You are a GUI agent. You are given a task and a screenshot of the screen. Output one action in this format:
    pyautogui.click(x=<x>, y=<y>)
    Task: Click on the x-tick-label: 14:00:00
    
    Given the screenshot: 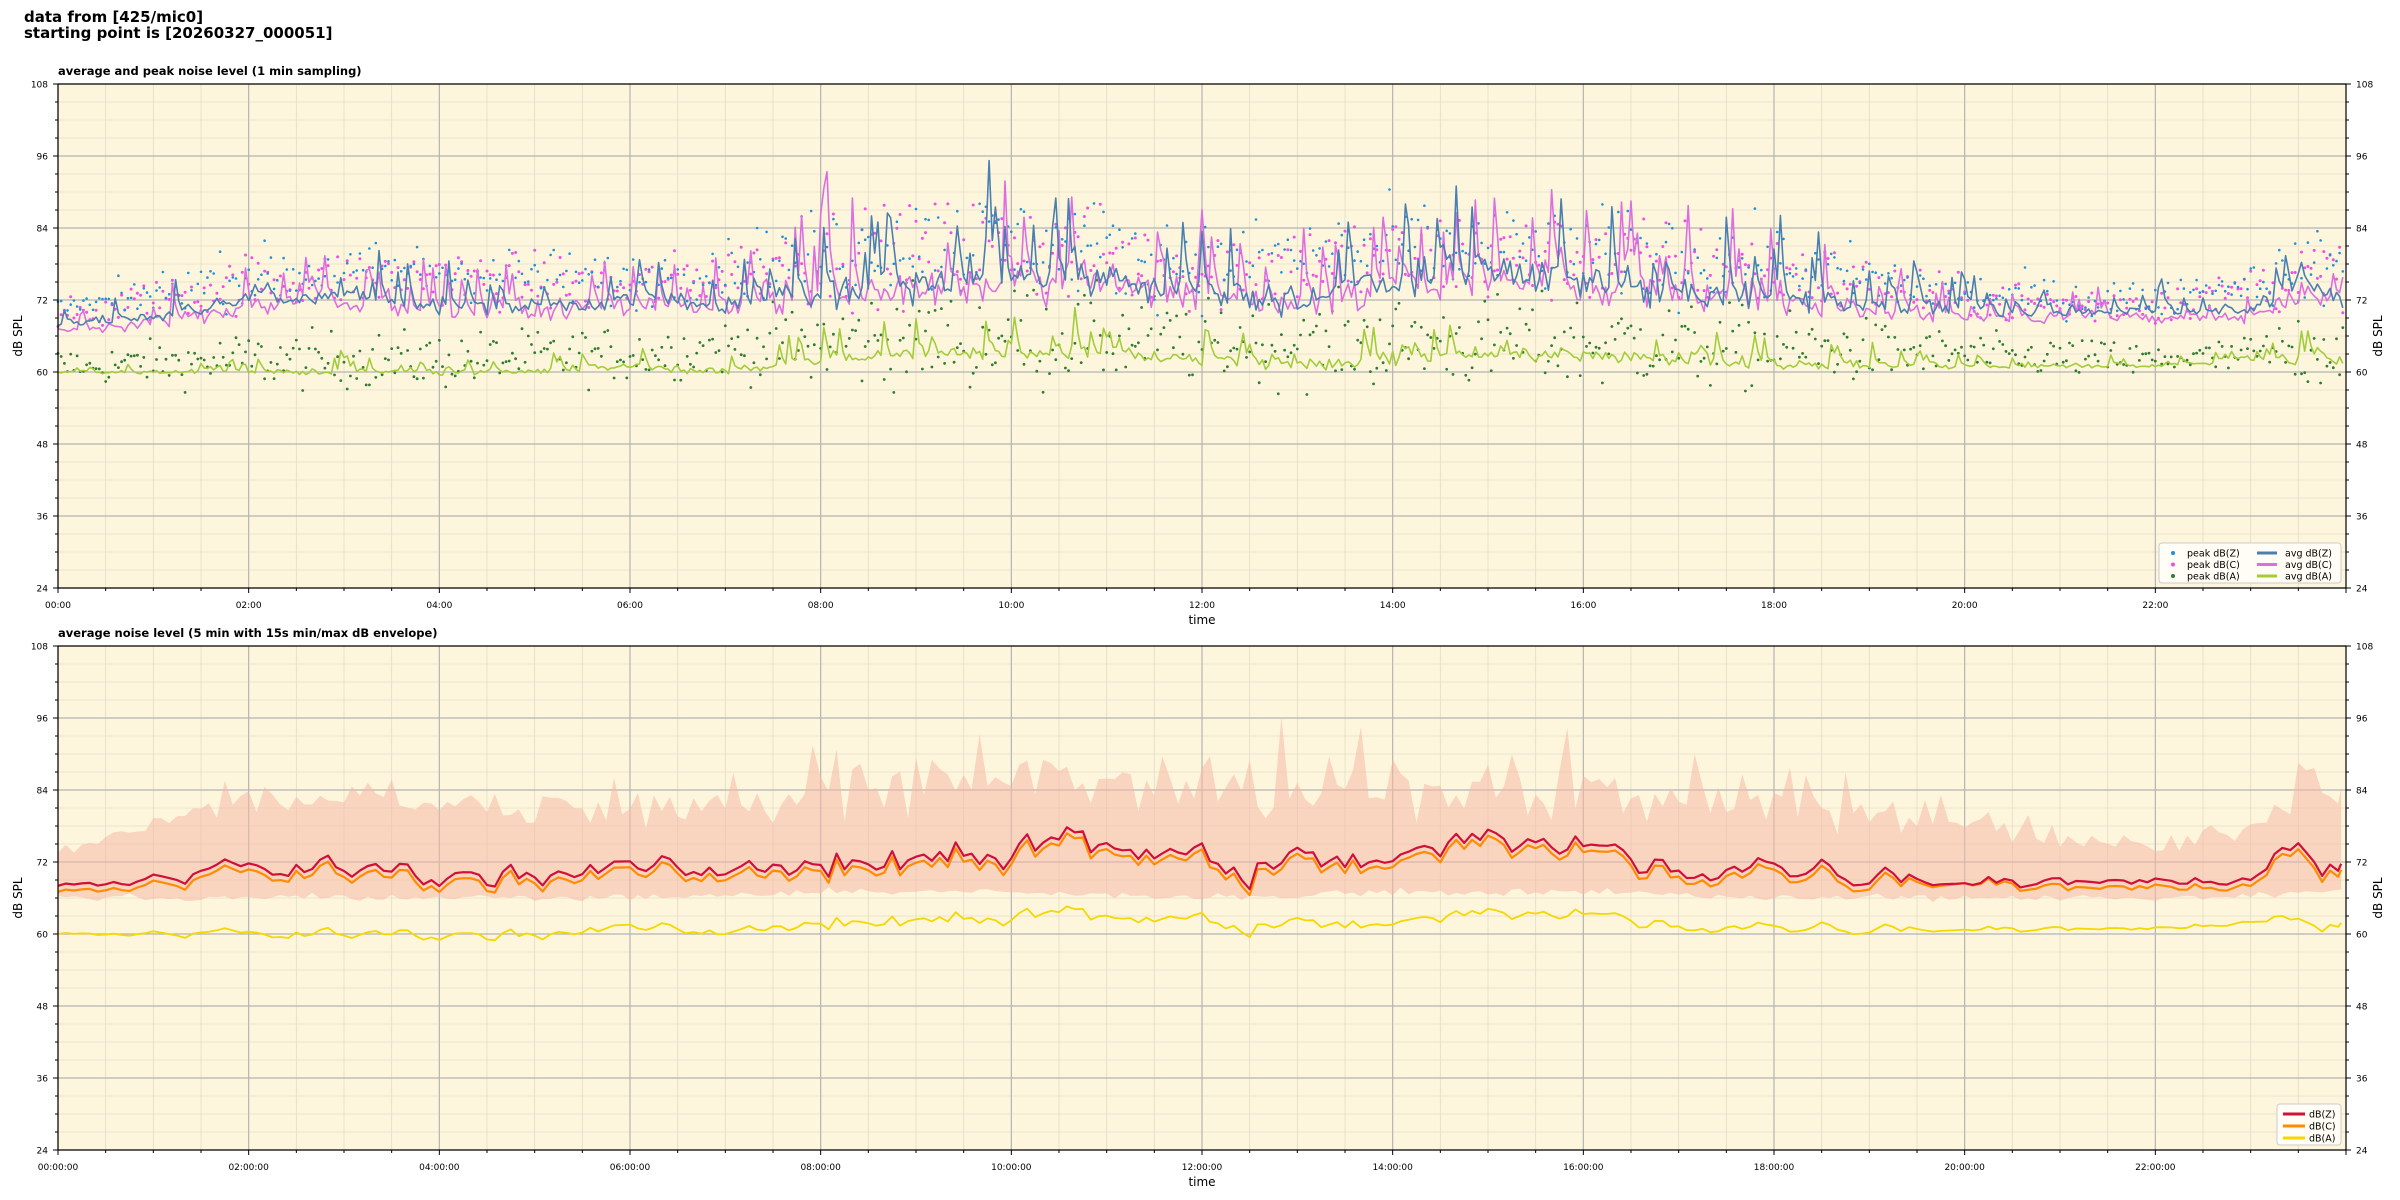 What is the action you would take?
    pyautogui.click(x=1392, y=1168)
    